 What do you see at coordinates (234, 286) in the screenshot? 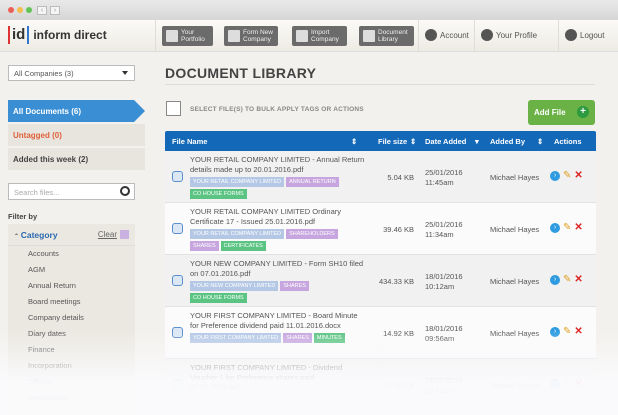
I see `tag: YOUR NEW COMPANY LIMITED` at bounding box center [234, 286].